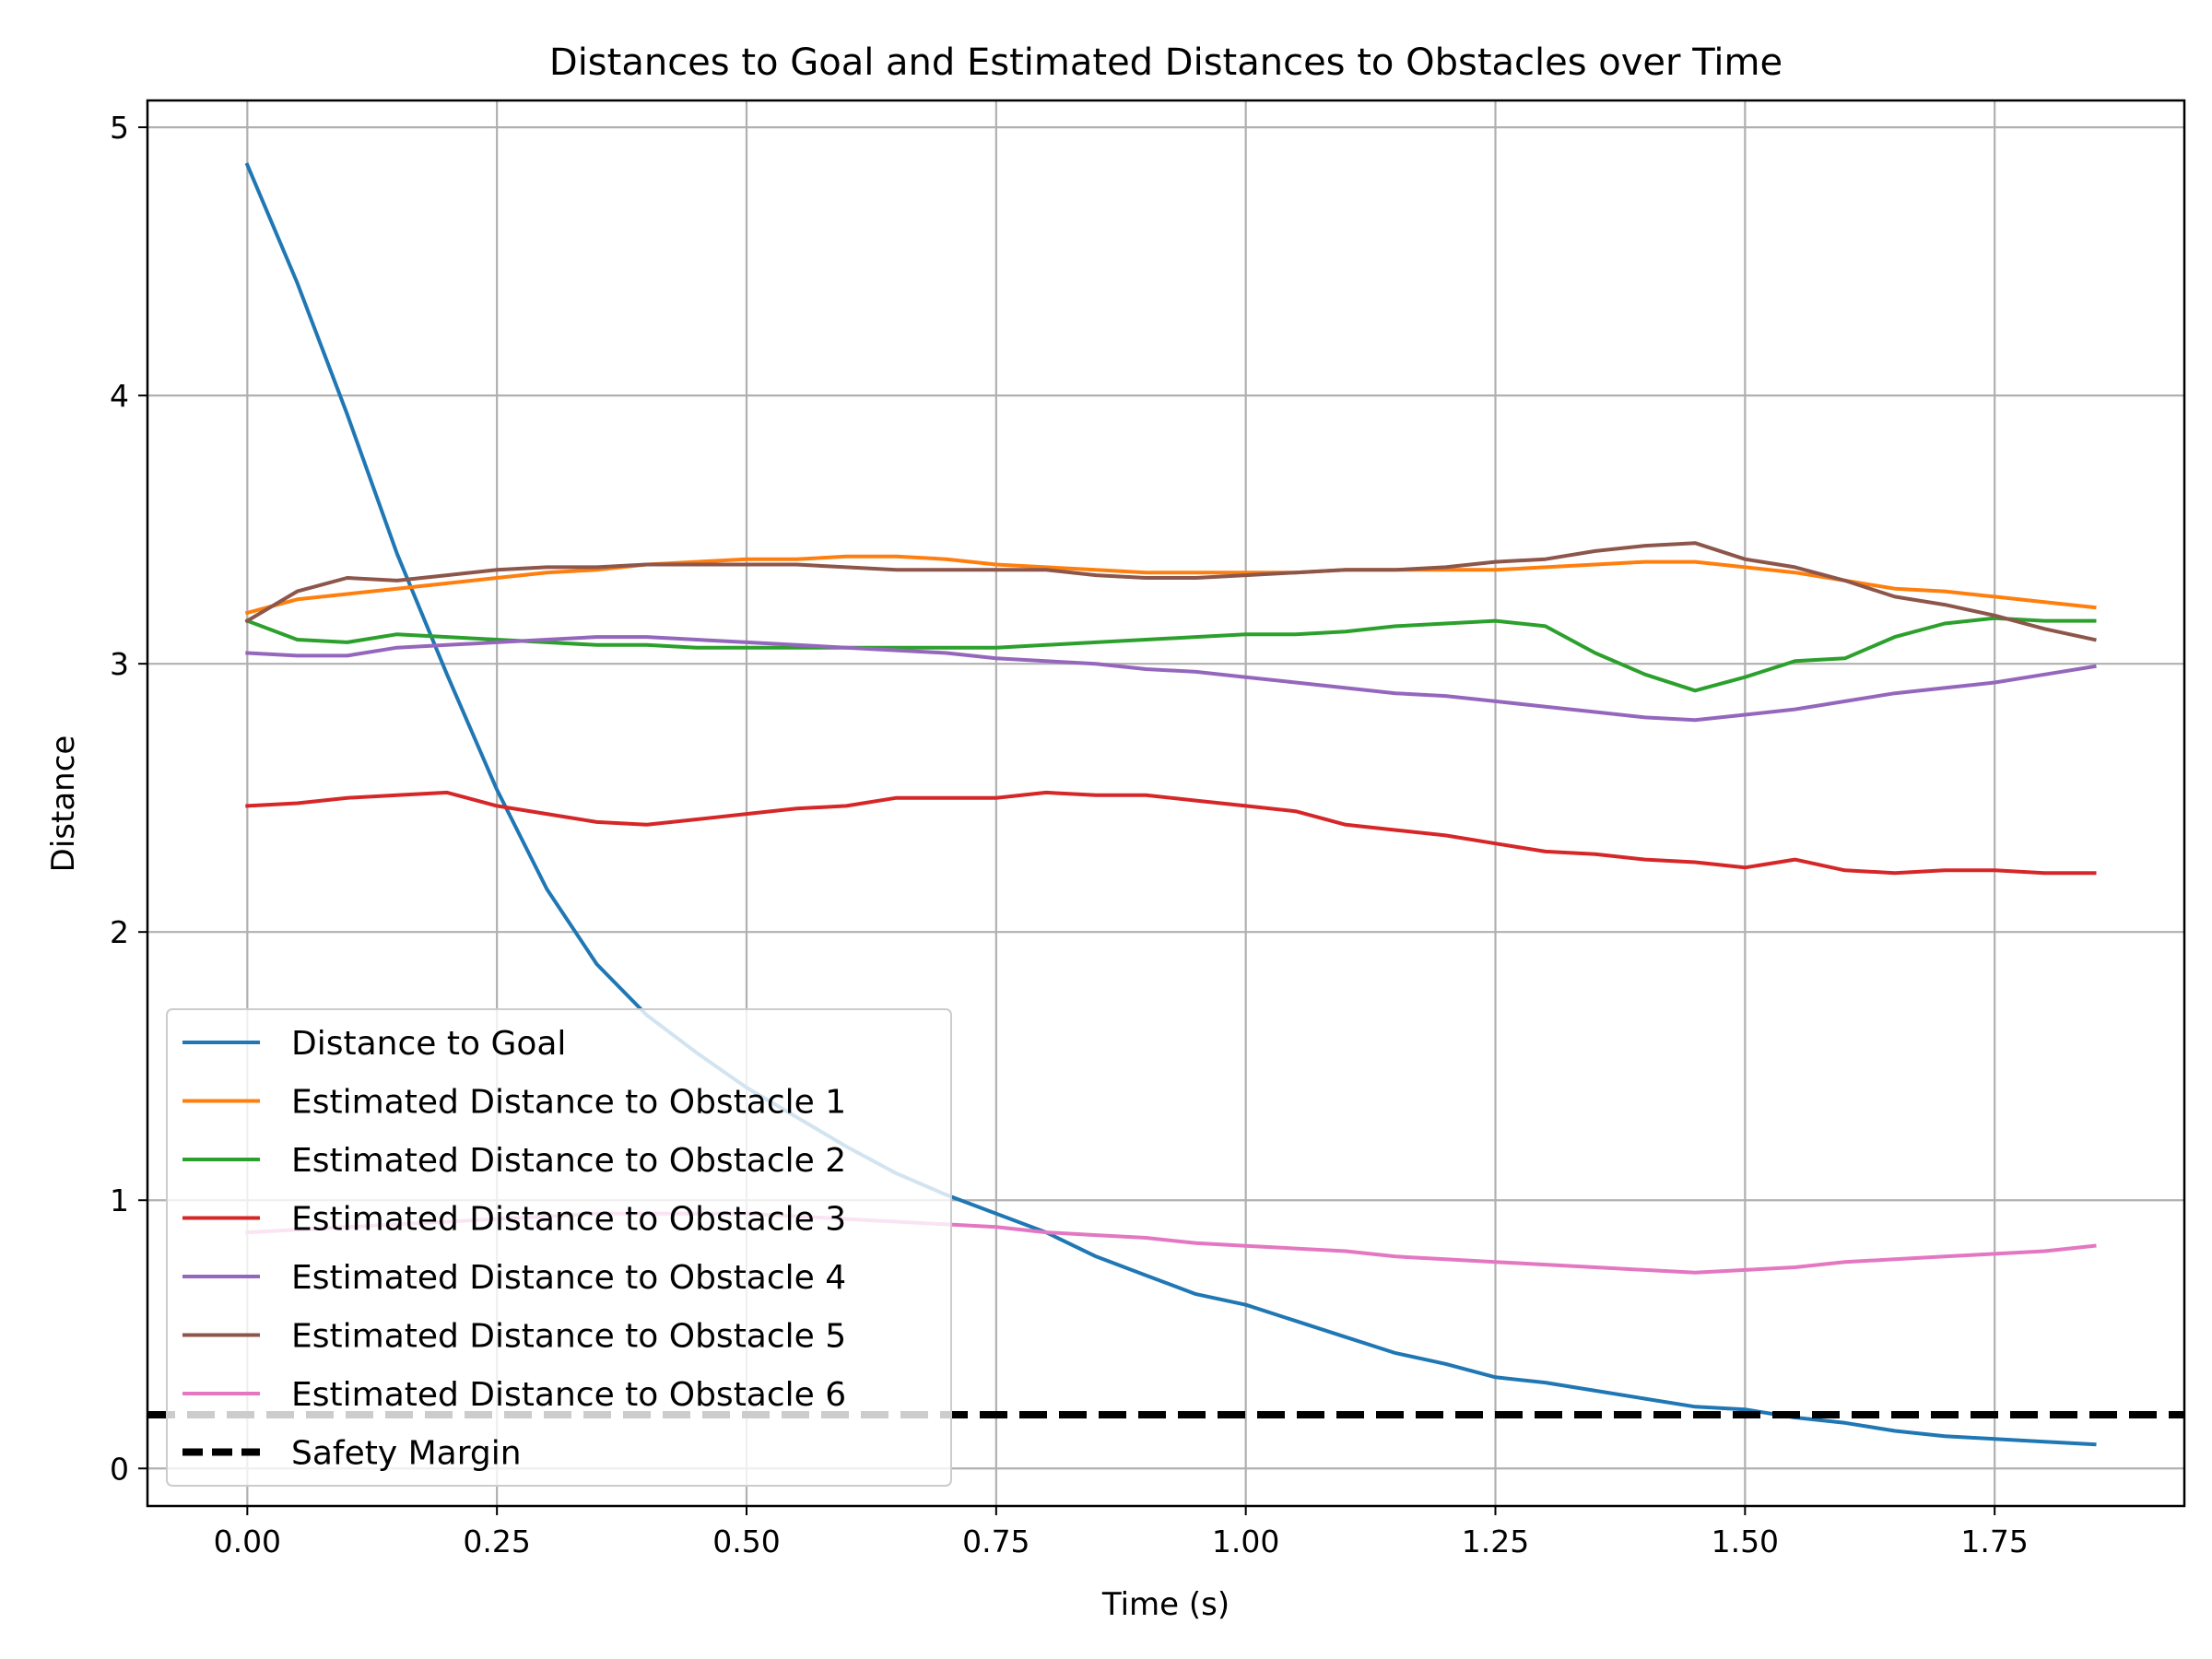 This screenshot has width=2212, height=1659. I want to click on y-tick-label: 4, so click(119, 396).